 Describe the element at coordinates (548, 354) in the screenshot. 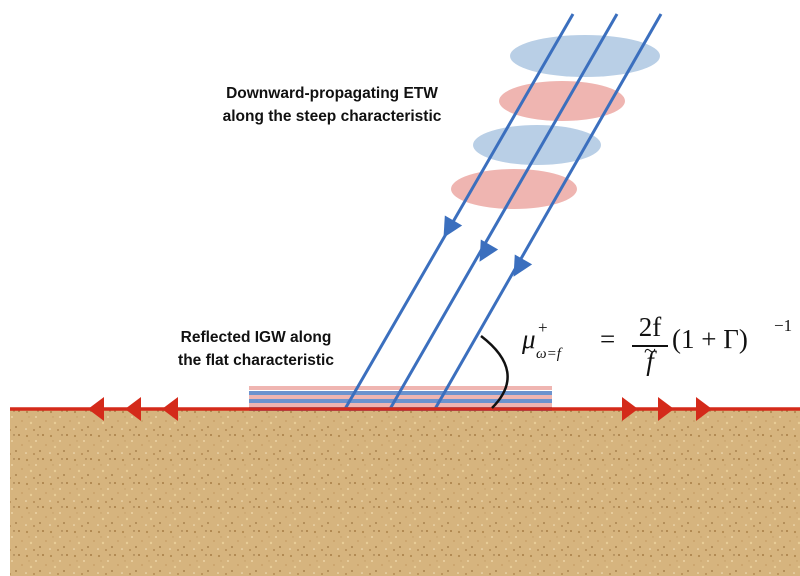

I see `equation-subscript: ω=f` at that location.